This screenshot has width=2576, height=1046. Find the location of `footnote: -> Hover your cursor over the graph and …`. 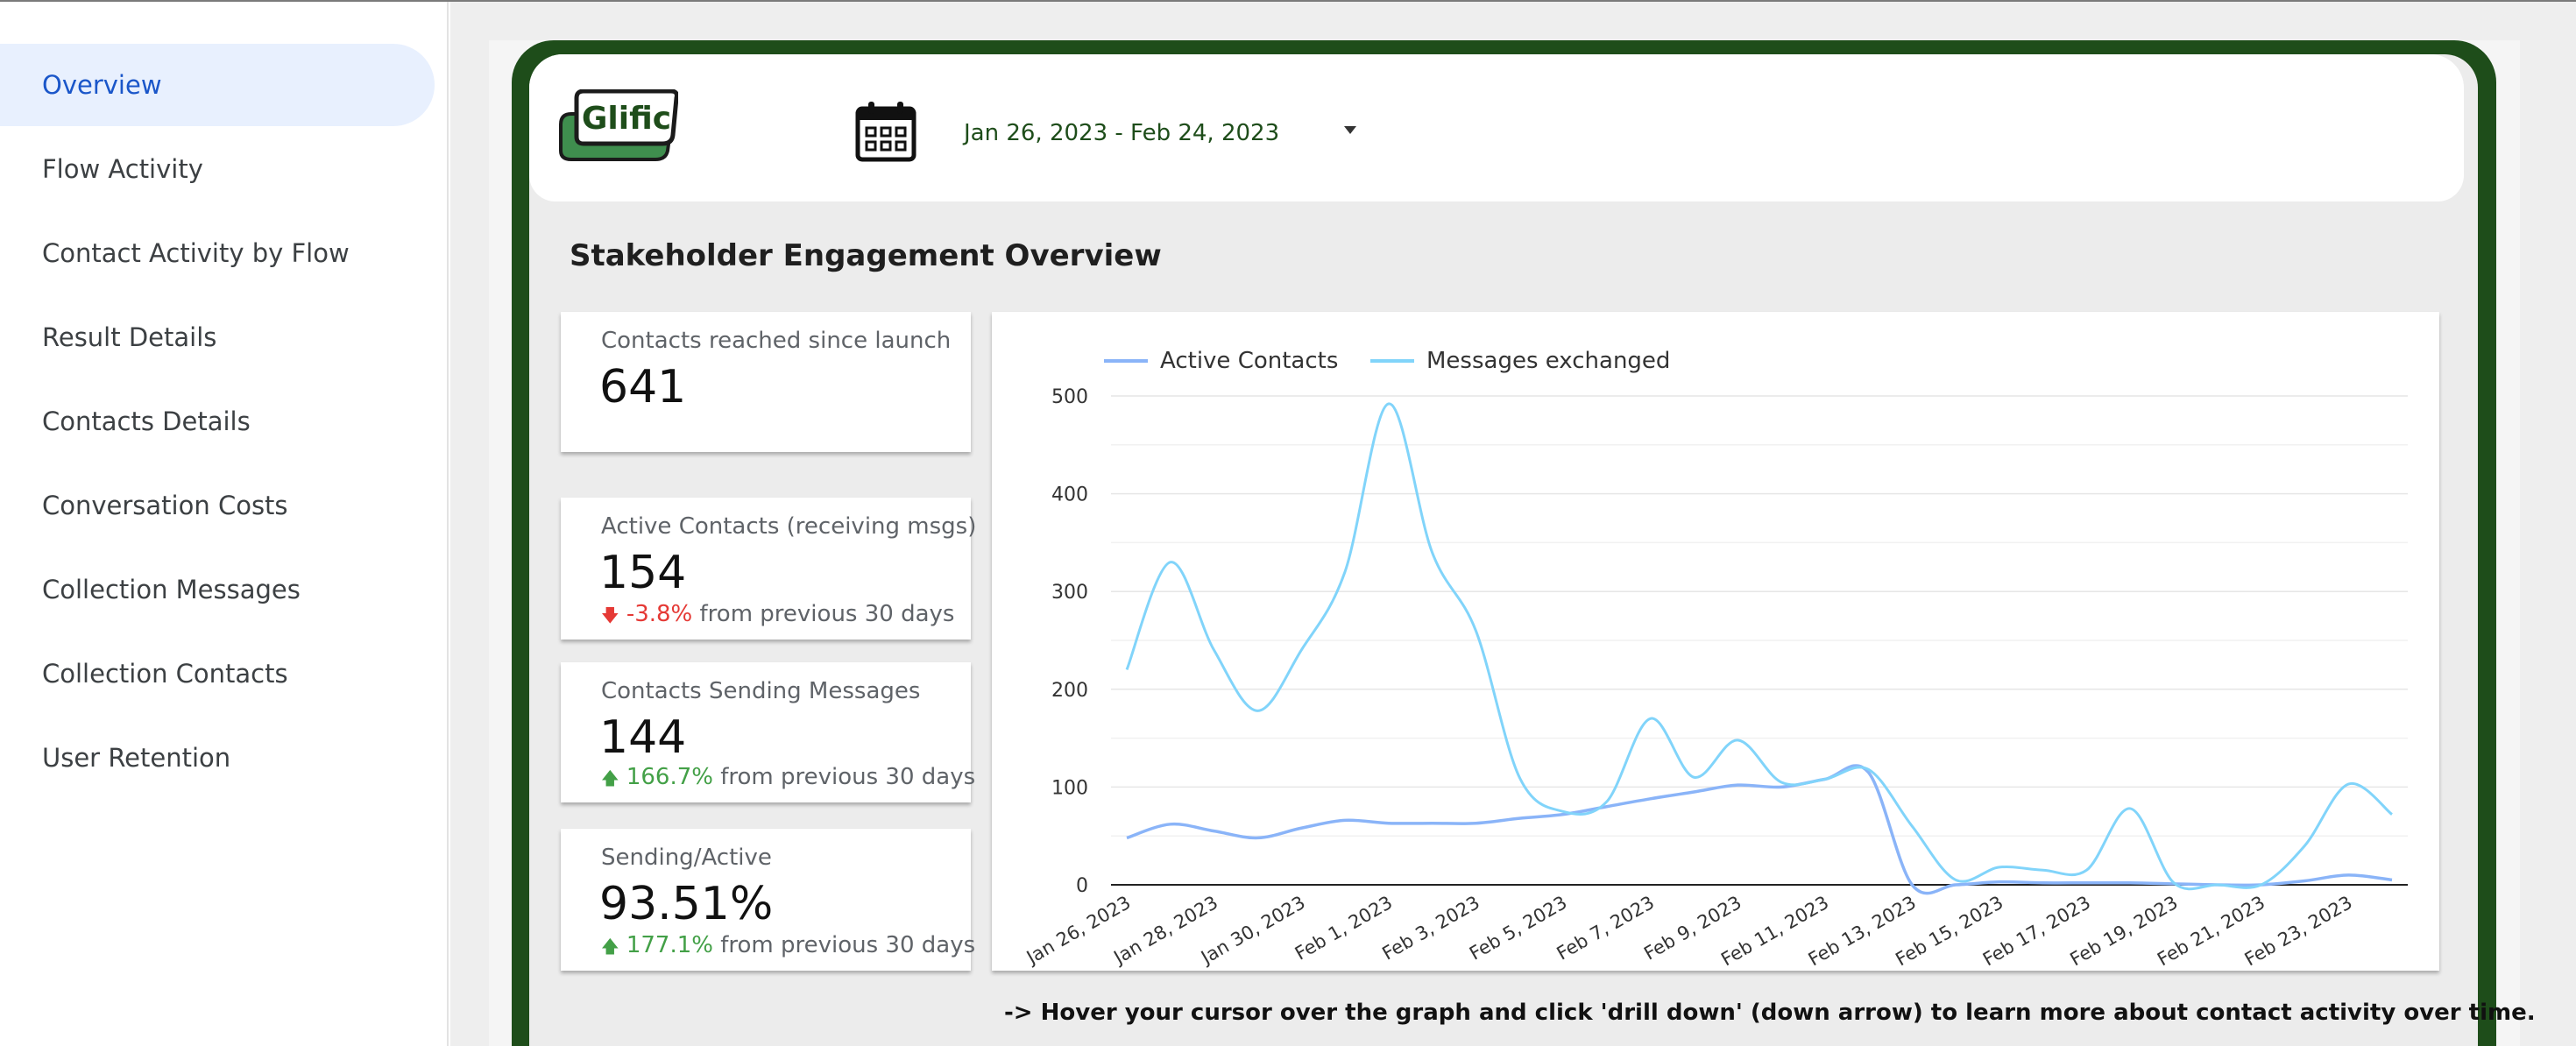

footnote: -> Hover your cursor over the graph and … is located at coordinates (1770, 1013).